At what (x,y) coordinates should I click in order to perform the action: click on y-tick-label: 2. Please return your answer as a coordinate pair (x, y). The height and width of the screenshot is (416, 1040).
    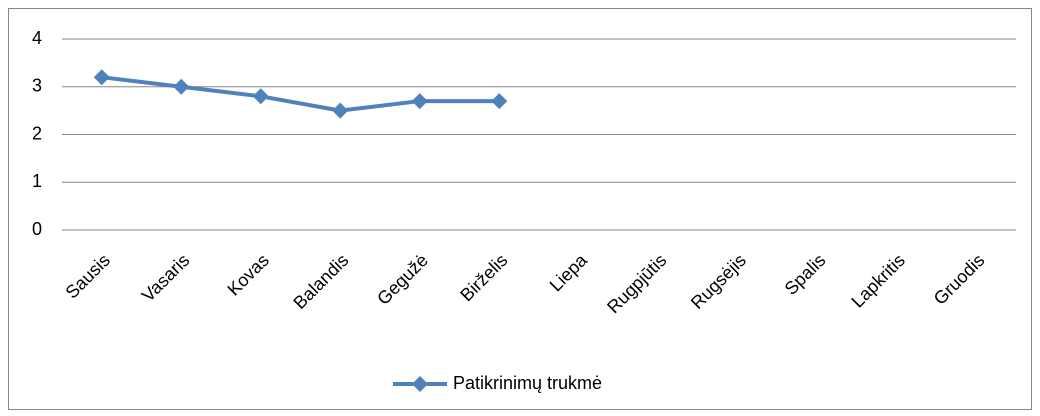
    Looking at the image, I should click on (37, 133).